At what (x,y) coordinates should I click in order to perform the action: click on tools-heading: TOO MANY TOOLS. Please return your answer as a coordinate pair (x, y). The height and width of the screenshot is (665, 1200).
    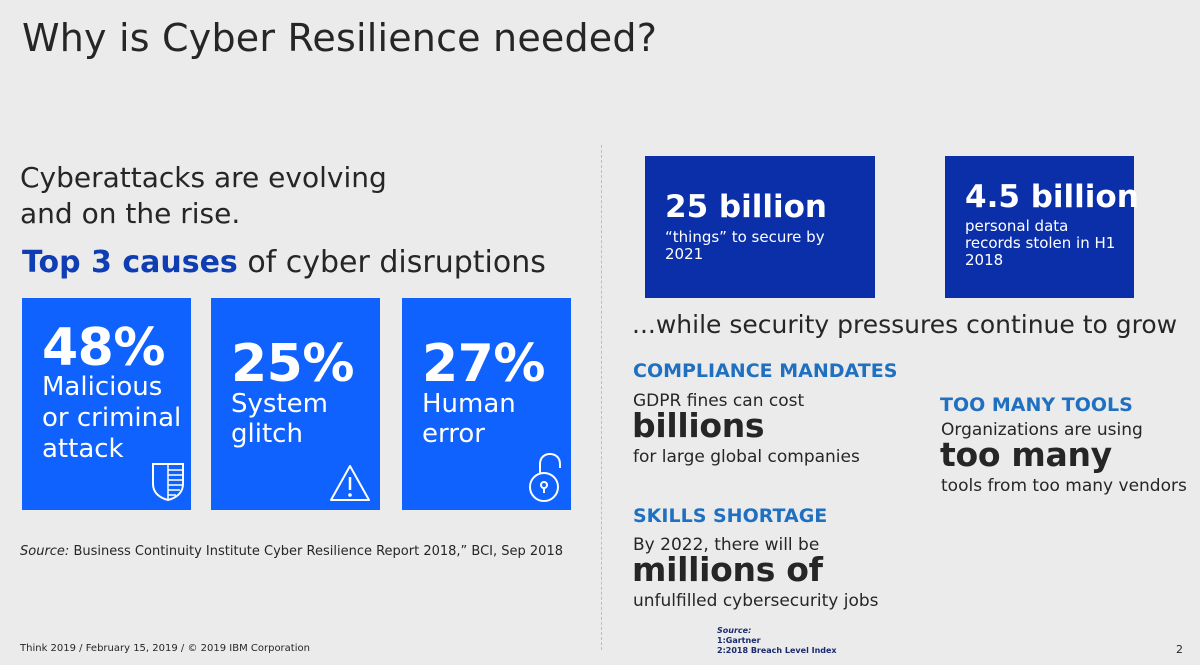
    Looking at the image, I should click on (1036, 405).